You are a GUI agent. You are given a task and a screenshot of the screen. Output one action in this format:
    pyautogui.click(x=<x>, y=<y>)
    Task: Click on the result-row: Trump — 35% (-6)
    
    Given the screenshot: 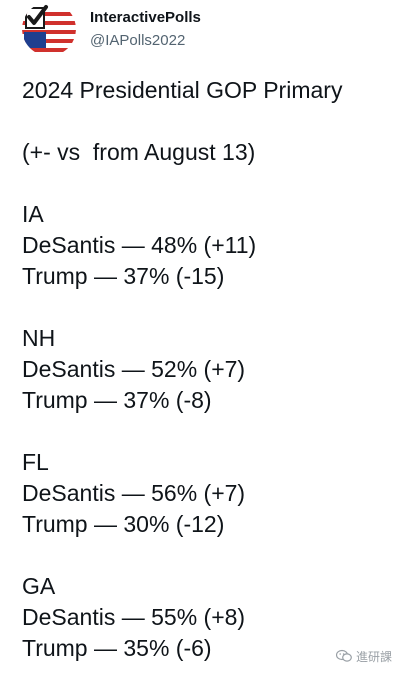 What is the action you would take?
    pyautogui.click(x=117, y=648)
    